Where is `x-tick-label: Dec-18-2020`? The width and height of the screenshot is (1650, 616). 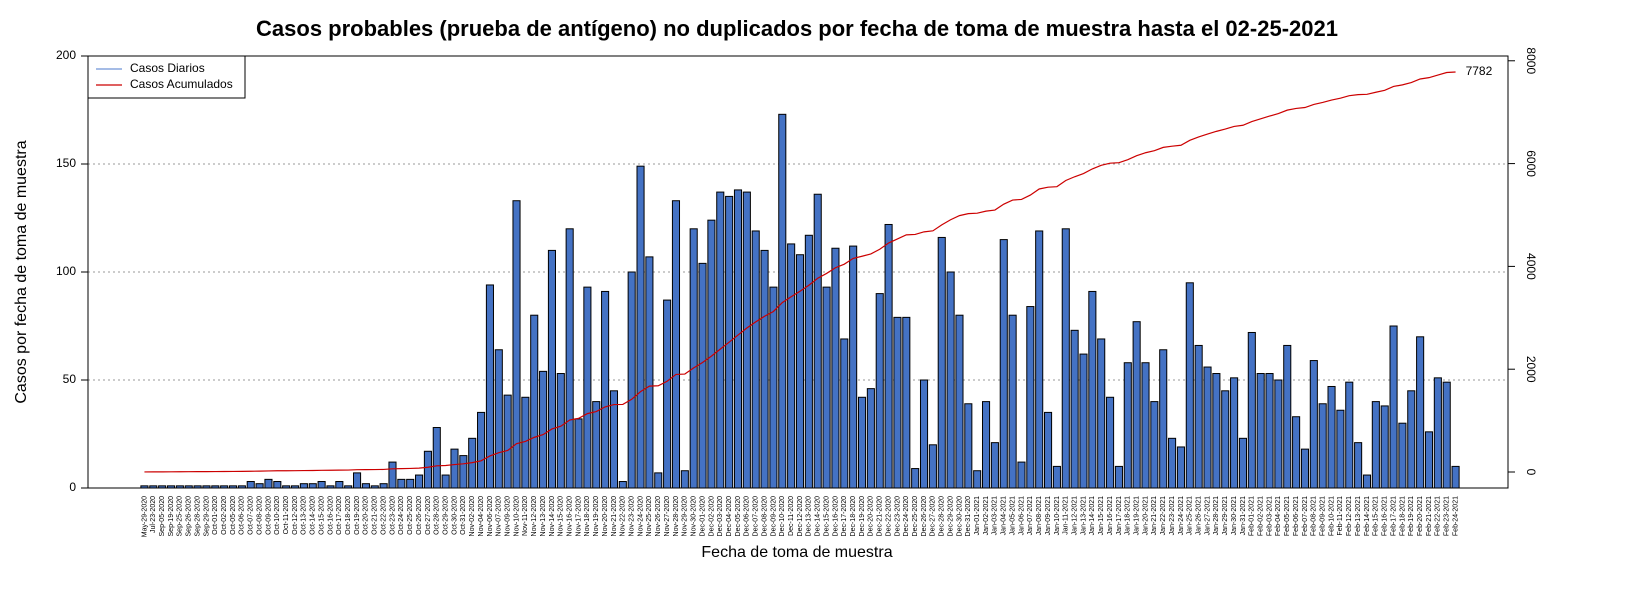 x-tick-label: Dec-18-2020 is located at coordinates (853, 516).